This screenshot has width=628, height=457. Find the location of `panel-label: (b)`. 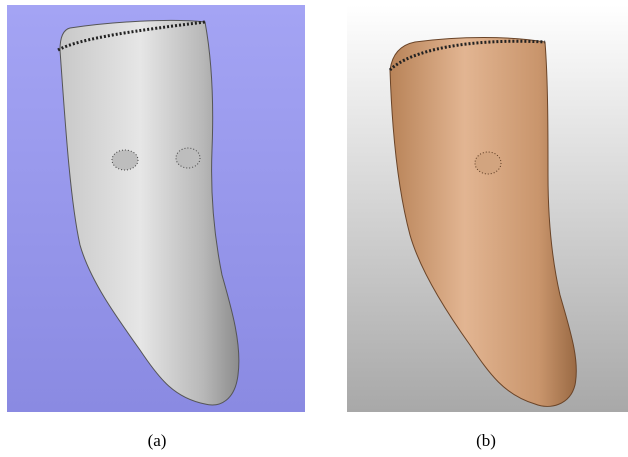

panel-label: (b) is located at coordinates (486, 440).